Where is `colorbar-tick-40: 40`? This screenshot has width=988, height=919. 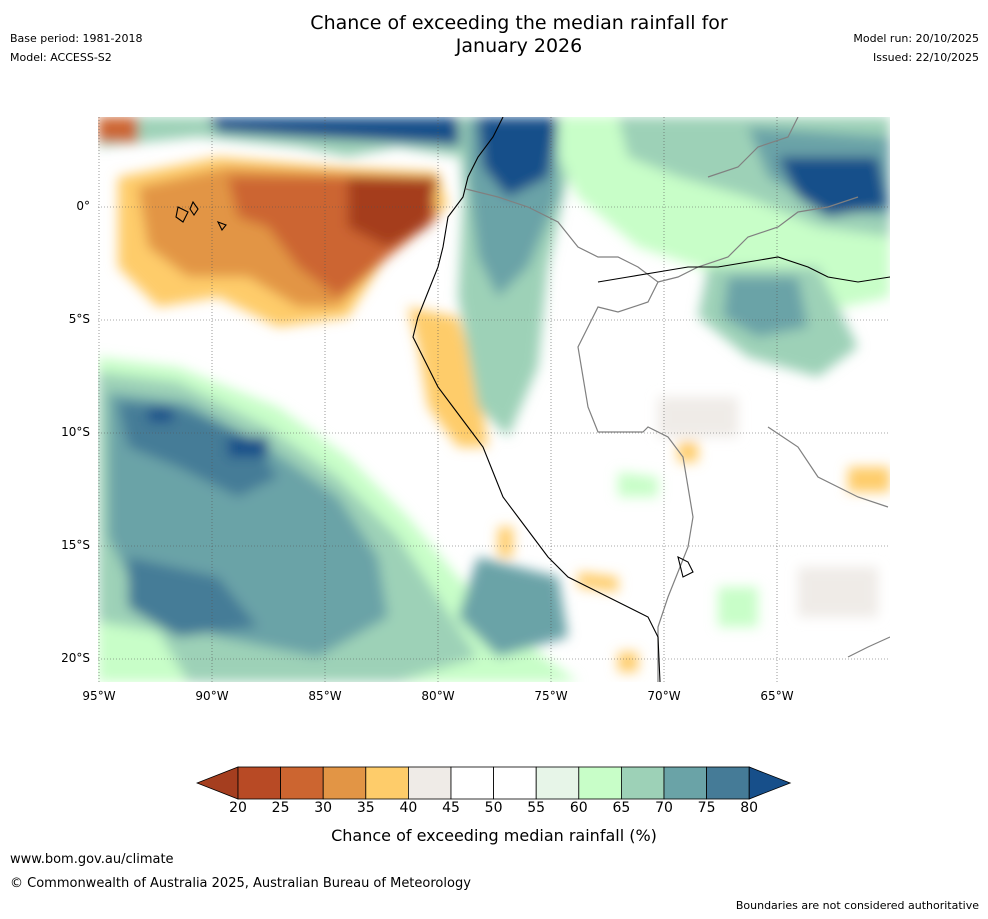 colorbar-tick-40: 40 is located at coordinates (408, 808).